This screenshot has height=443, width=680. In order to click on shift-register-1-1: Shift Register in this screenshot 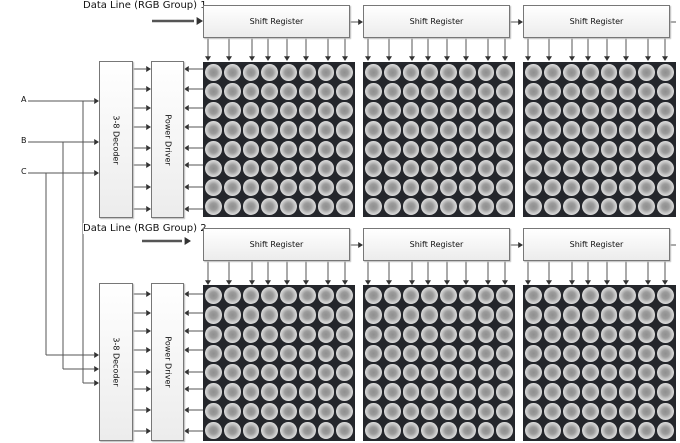, I will do `click(276, 21)`.